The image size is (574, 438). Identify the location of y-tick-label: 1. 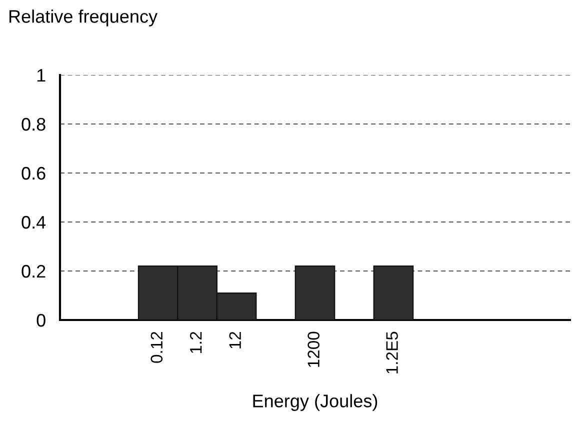
(41, 75).